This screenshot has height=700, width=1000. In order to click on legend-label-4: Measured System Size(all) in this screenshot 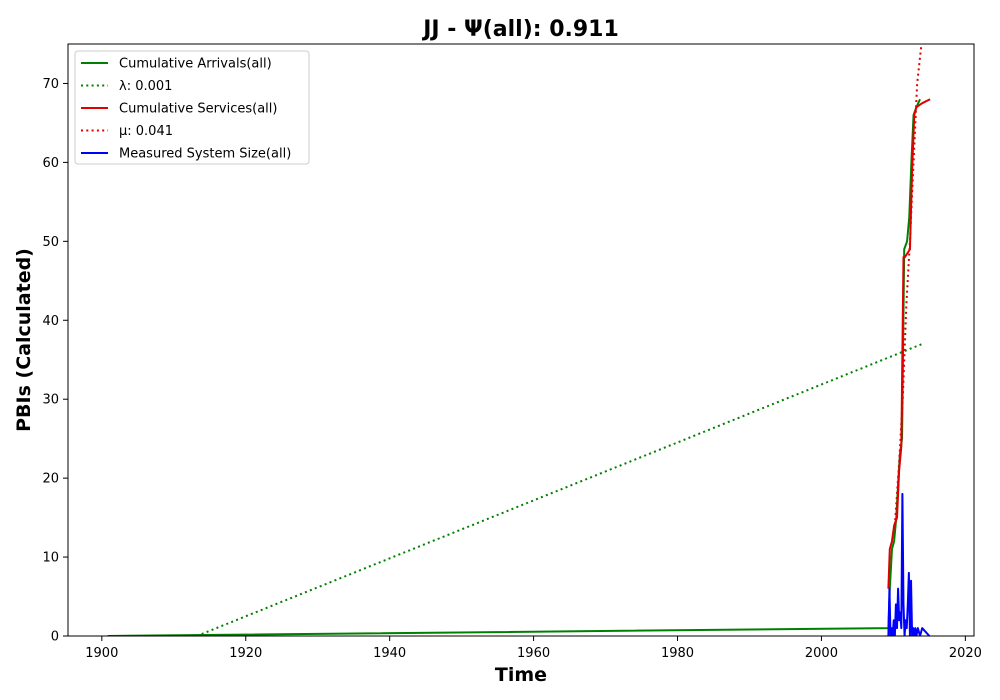, I will do `click(205, 154)`.